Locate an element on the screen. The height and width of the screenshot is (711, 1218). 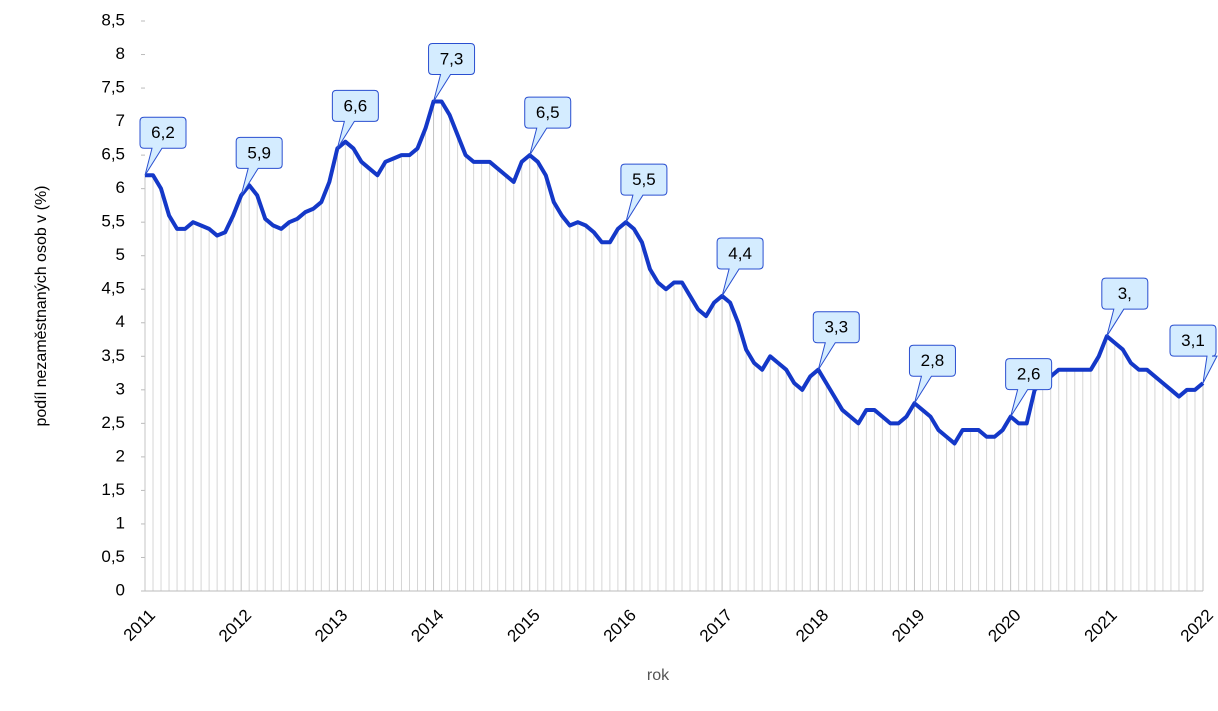
x-tick-label: 2019 is located at coordinates (908, 626).